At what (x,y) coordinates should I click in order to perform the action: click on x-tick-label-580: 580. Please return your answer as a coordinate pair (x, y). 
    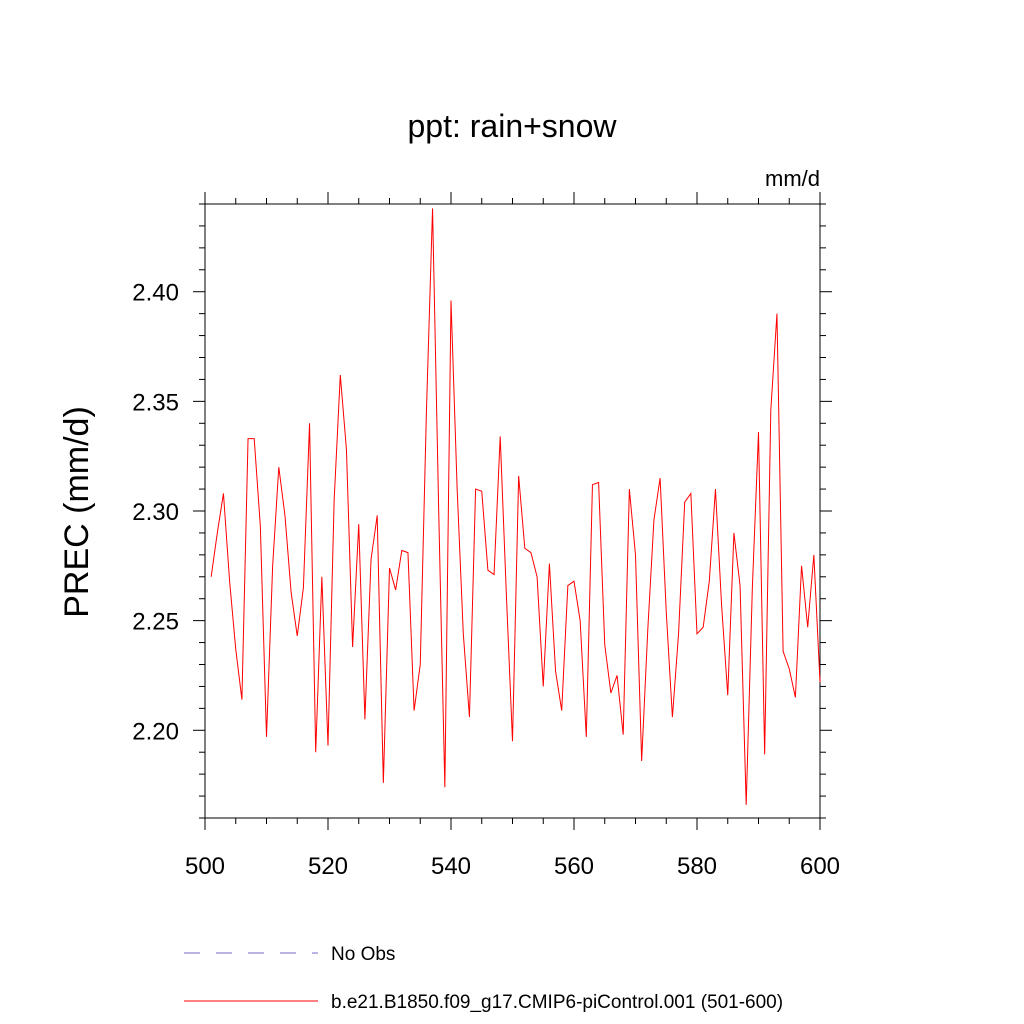
    Looking at the image, I should click on (697, 866).